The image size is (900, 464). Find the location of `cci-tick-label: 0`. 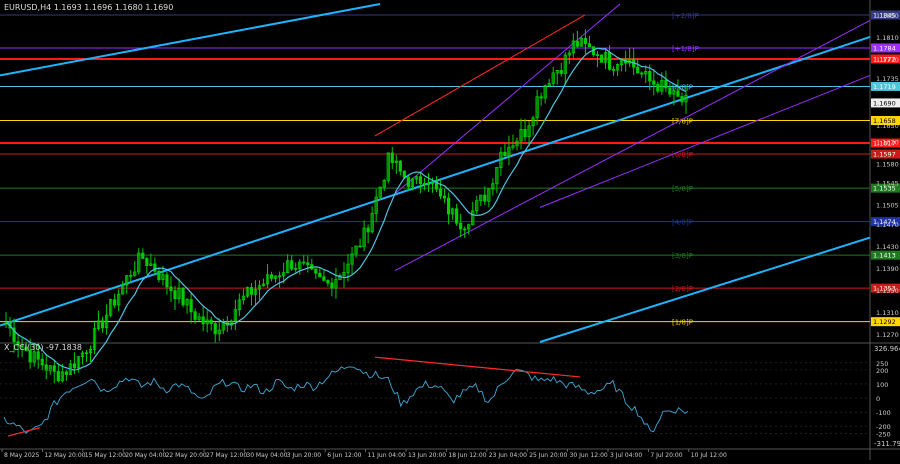

cci-tick-label: 0 is located at coordinates (878, 399).